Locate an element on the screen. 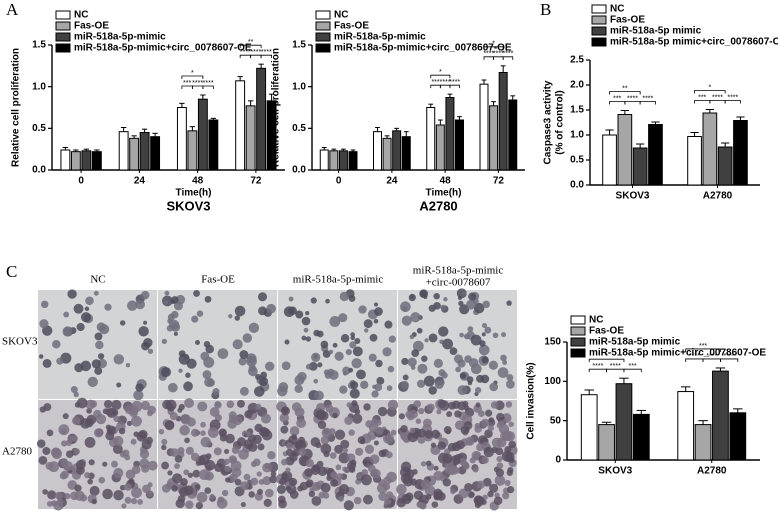 This screenshot has width=778, height=517. x-tick-label: 24 is located at coordinates (392, 181).